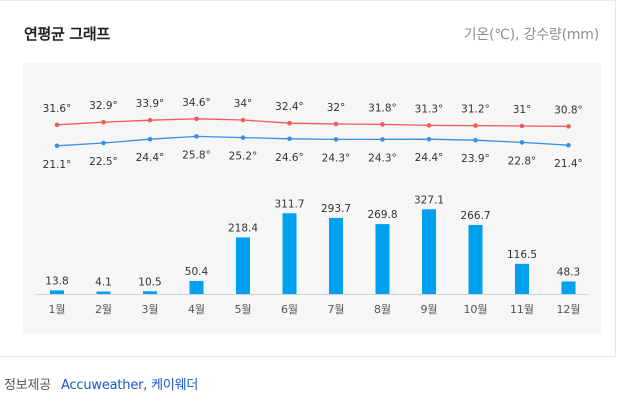 This screenshot has height=405, width=620. Describe the element at coordinates (429, 200) in the screenshot. I see `precip-label: 327.1` at that location.